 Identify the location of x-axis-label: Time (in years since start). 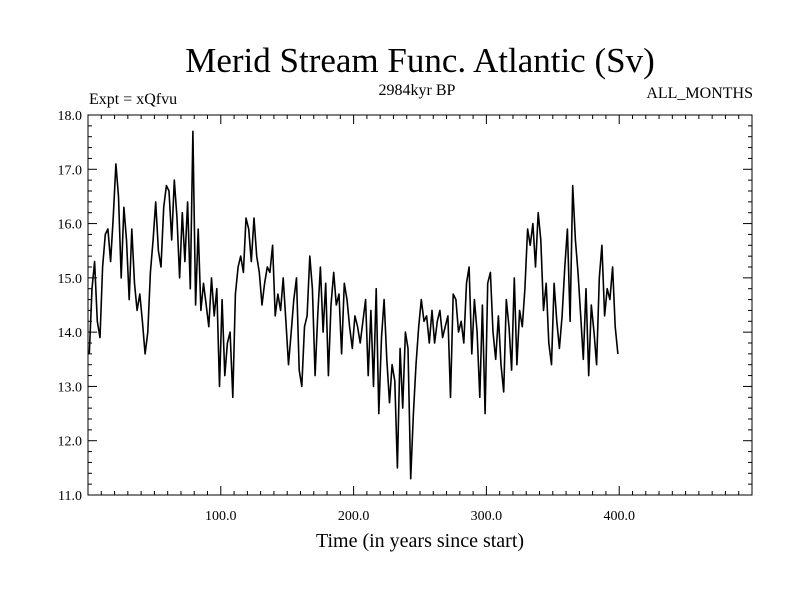
(420, 541).